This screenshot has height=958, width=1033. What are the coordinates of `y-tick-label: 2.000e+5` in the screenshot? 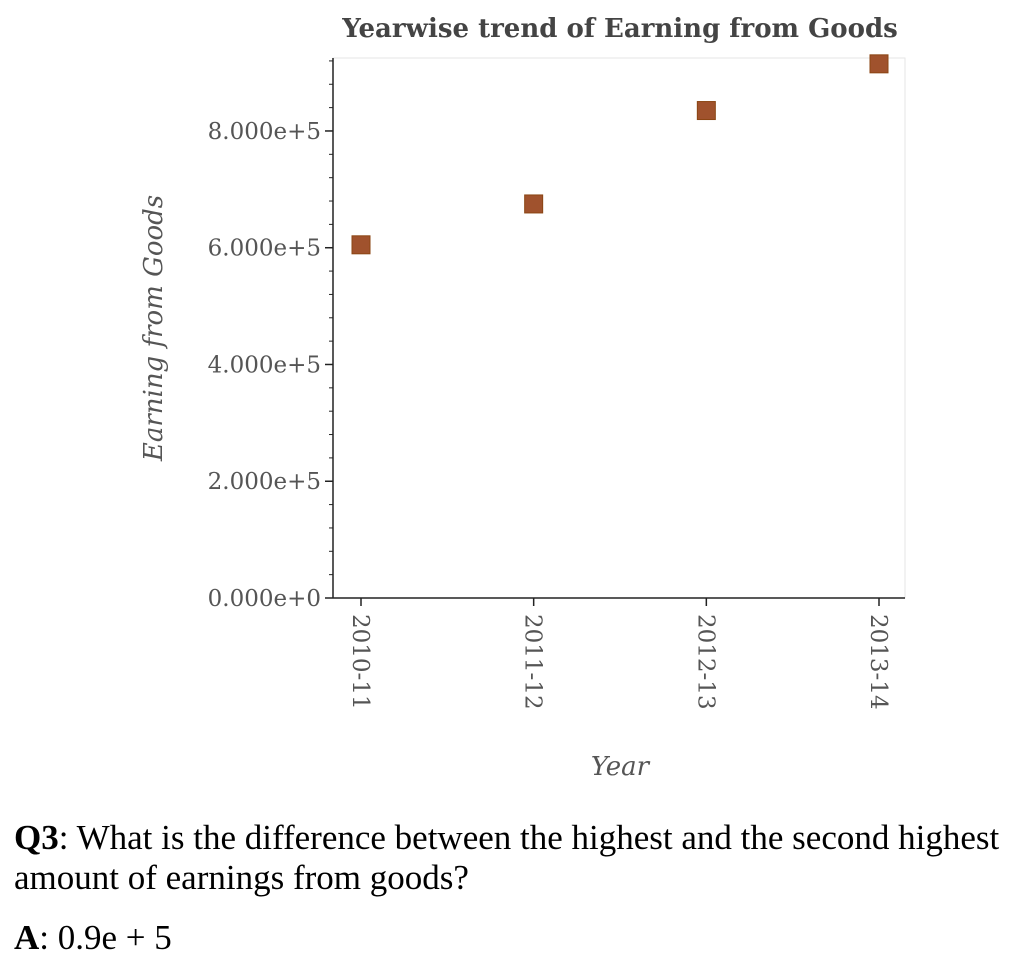 It's located at (264, 482).